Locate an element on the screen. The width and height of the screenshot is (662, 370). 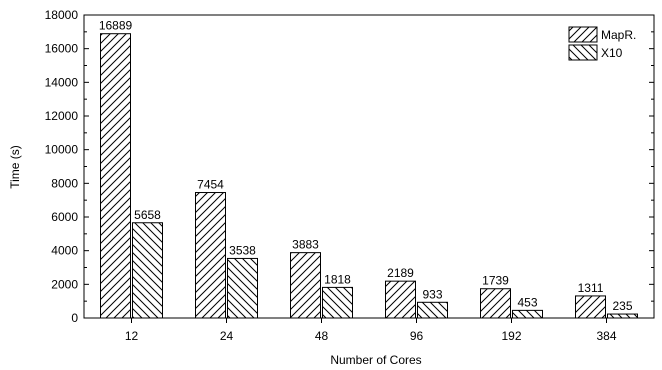
x-tick-label: 384 is located at coordinates (606, 336).